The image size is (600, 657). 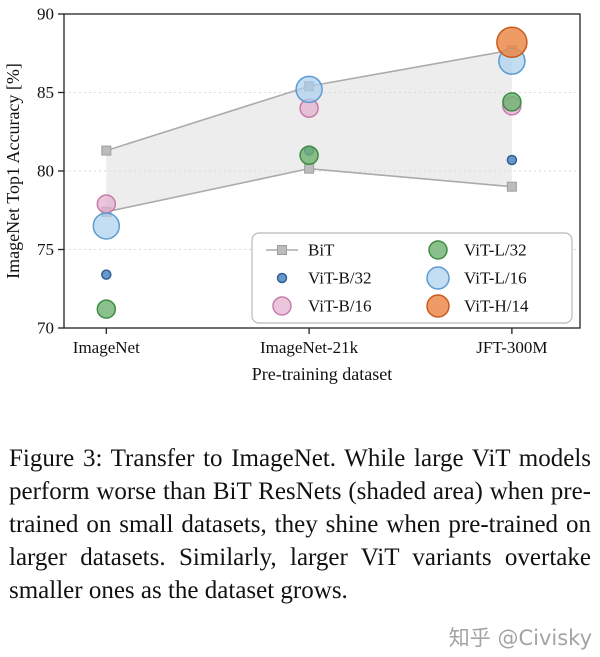 What do you see at coordinates (438, 278) in the screenshot?
I see `legend-marker-ViT-L/16` at bounding box center [438, 278].